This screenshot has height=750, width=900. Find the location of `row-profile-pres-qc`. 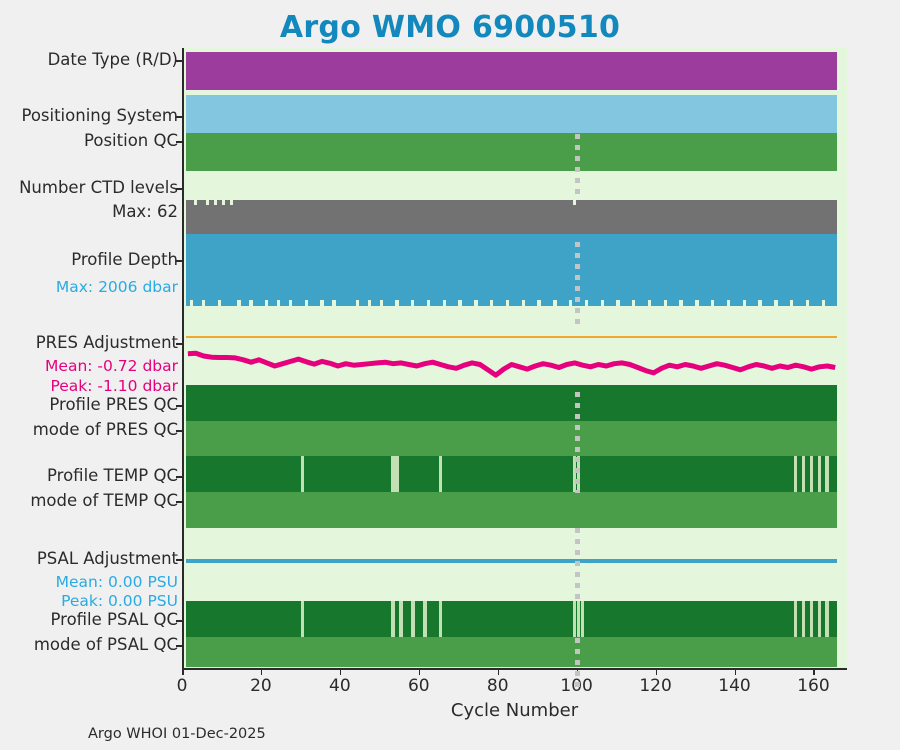

row-profile-pres-qc is located at coordinates (515, 403).